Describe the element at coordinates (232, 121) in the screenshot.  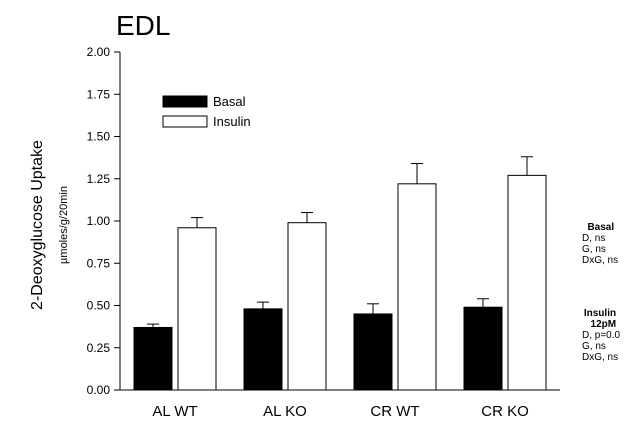
I see `legend-label-insulin: Insulin` at that location.